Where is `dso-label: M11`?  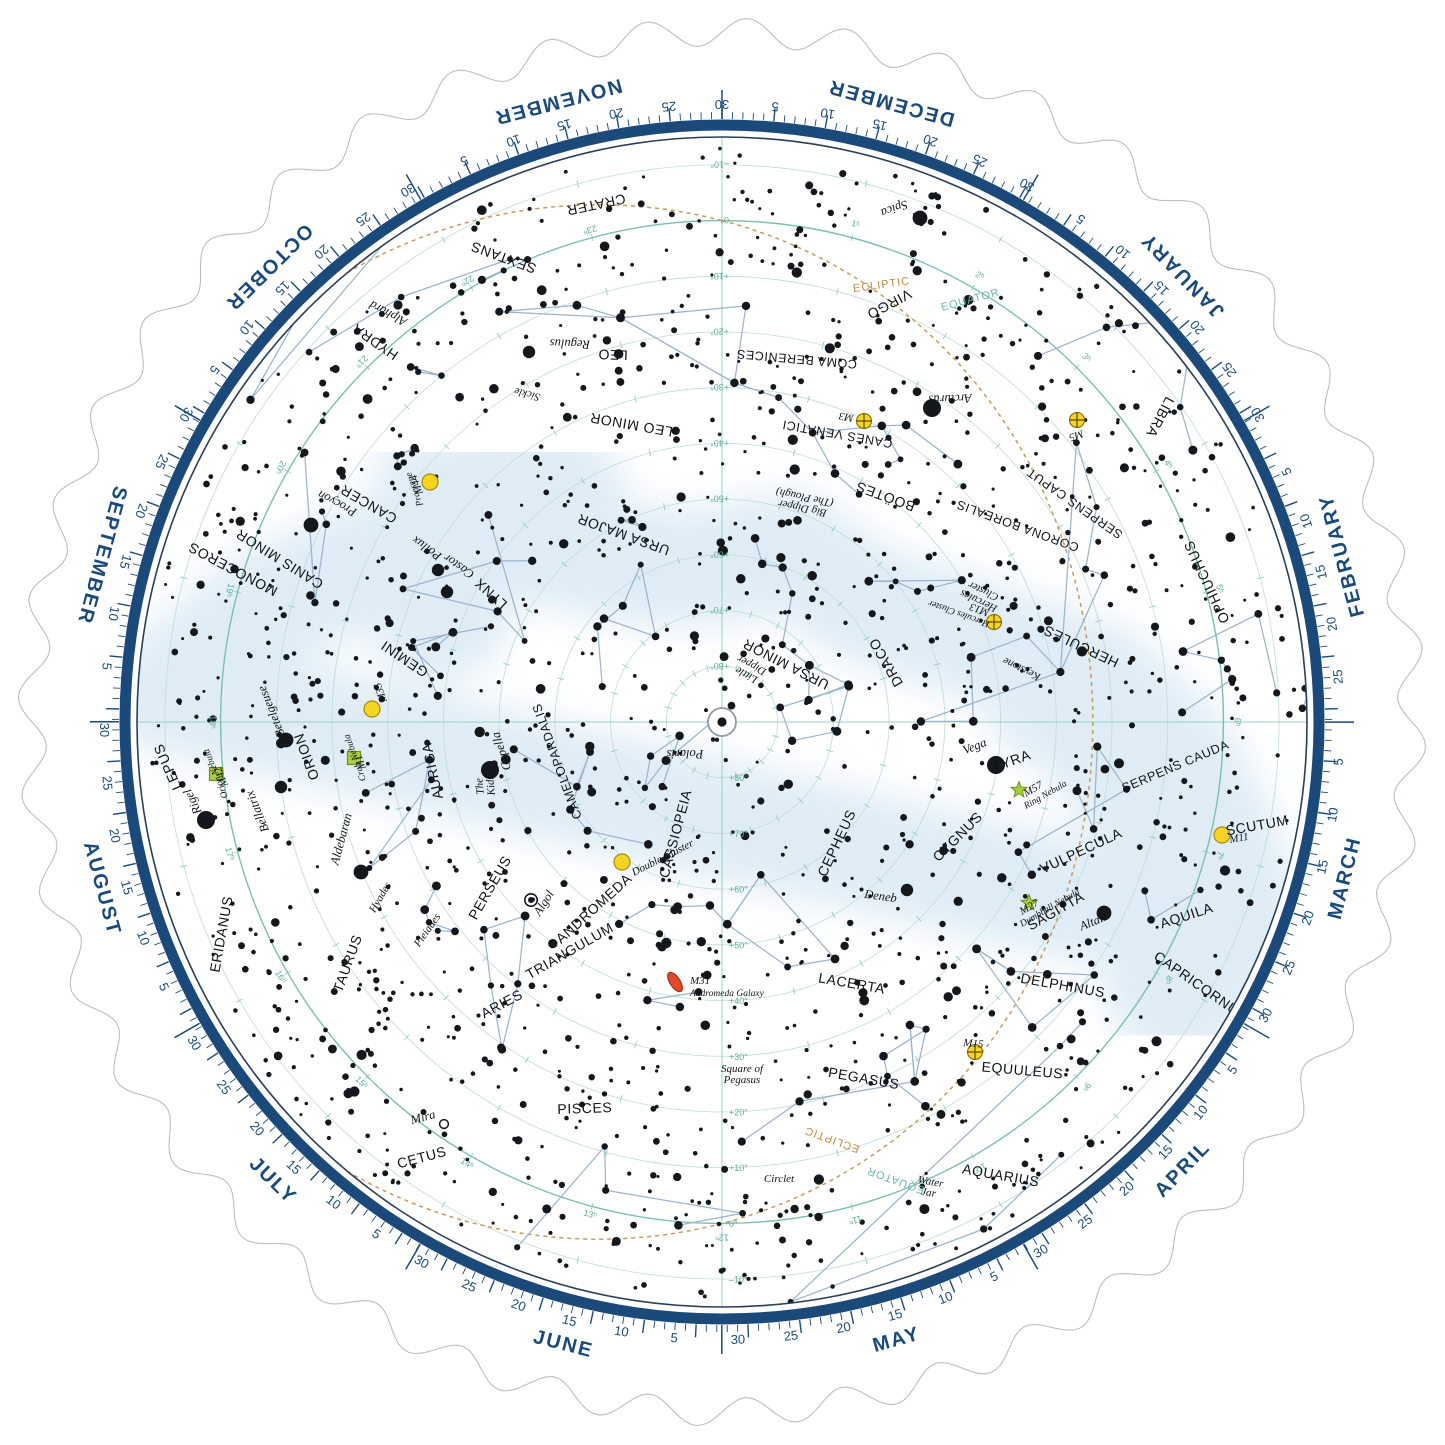 dso-label: M11 is located at coordinates (1238, 838).